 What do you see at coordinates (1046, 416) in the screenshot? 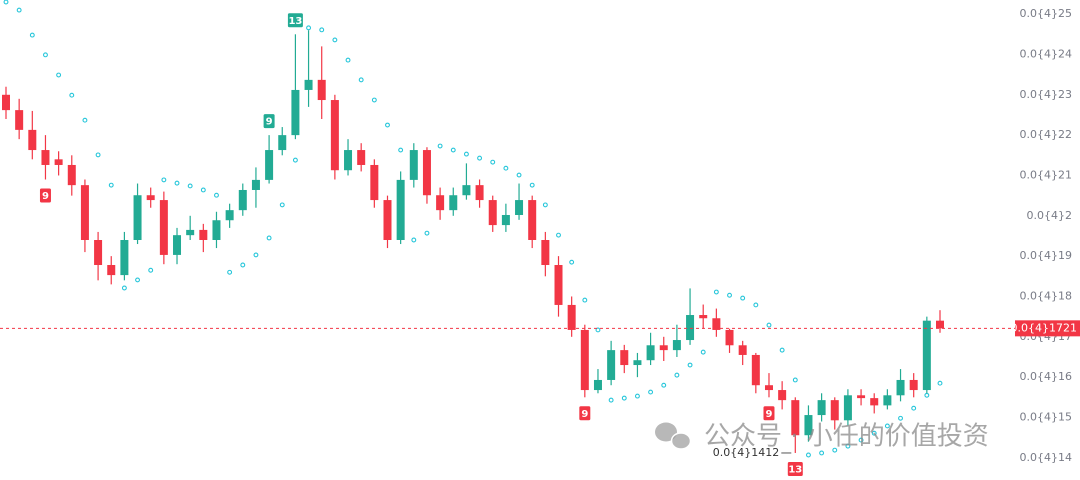
I see `y-tick-label: 0.0{4}15` at bounding box center [1046, 416].